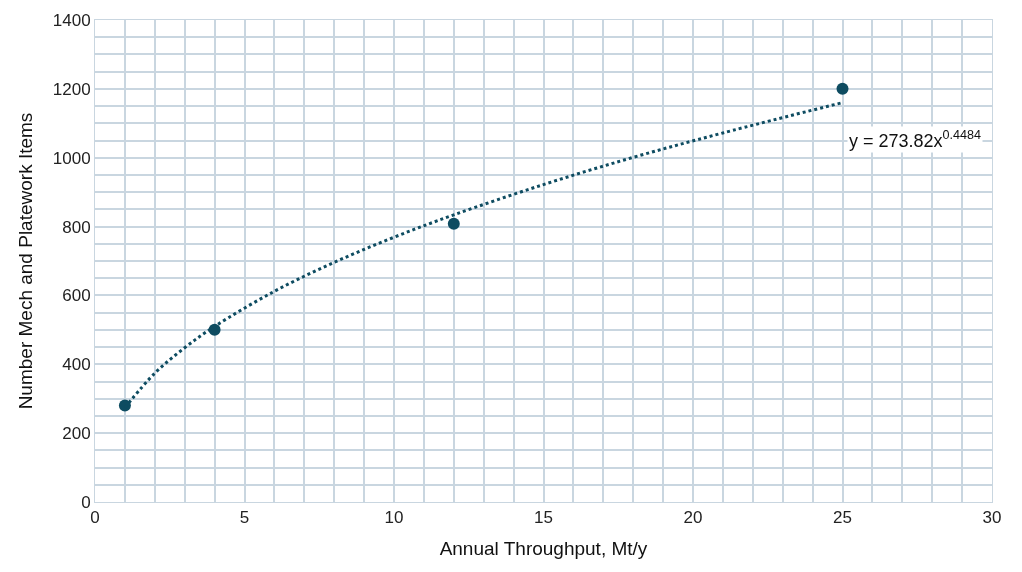 Image resolution: width=1022 pixels, height=572 pixels. What do you see at coordinates (394, 518) in the screenshot?
I see `x-tick-label: 10` at bounding box center [394, 518].